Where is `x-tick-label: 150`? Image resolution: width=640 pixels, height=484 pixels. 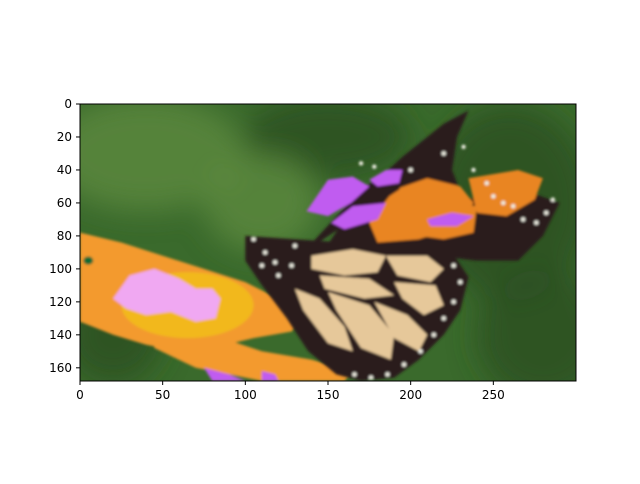
x-tick-label: 150 is located at coordinates (328, 395).